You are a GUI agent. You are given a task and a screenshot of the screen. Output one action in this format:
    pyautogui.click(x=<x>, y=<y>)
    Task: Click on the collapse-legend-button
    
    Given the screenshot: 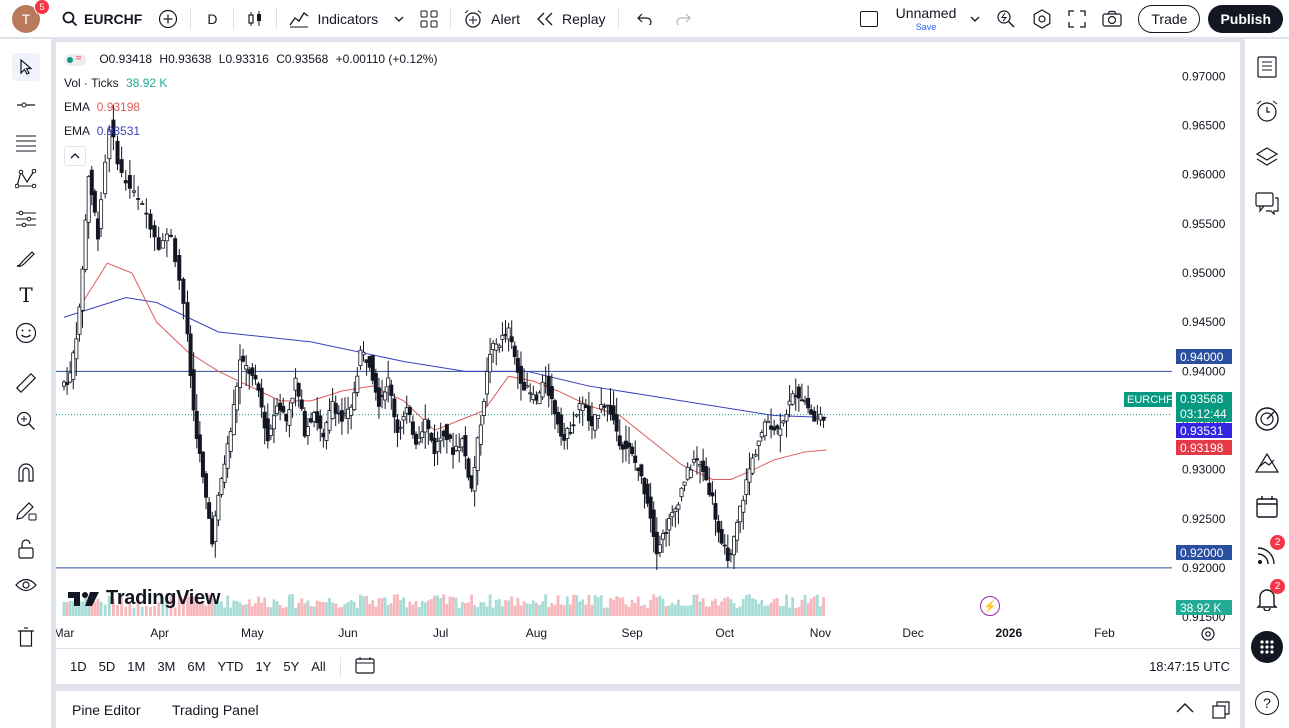 What is the action you would take?
    pyautogui.click(x=75, y=156)
    